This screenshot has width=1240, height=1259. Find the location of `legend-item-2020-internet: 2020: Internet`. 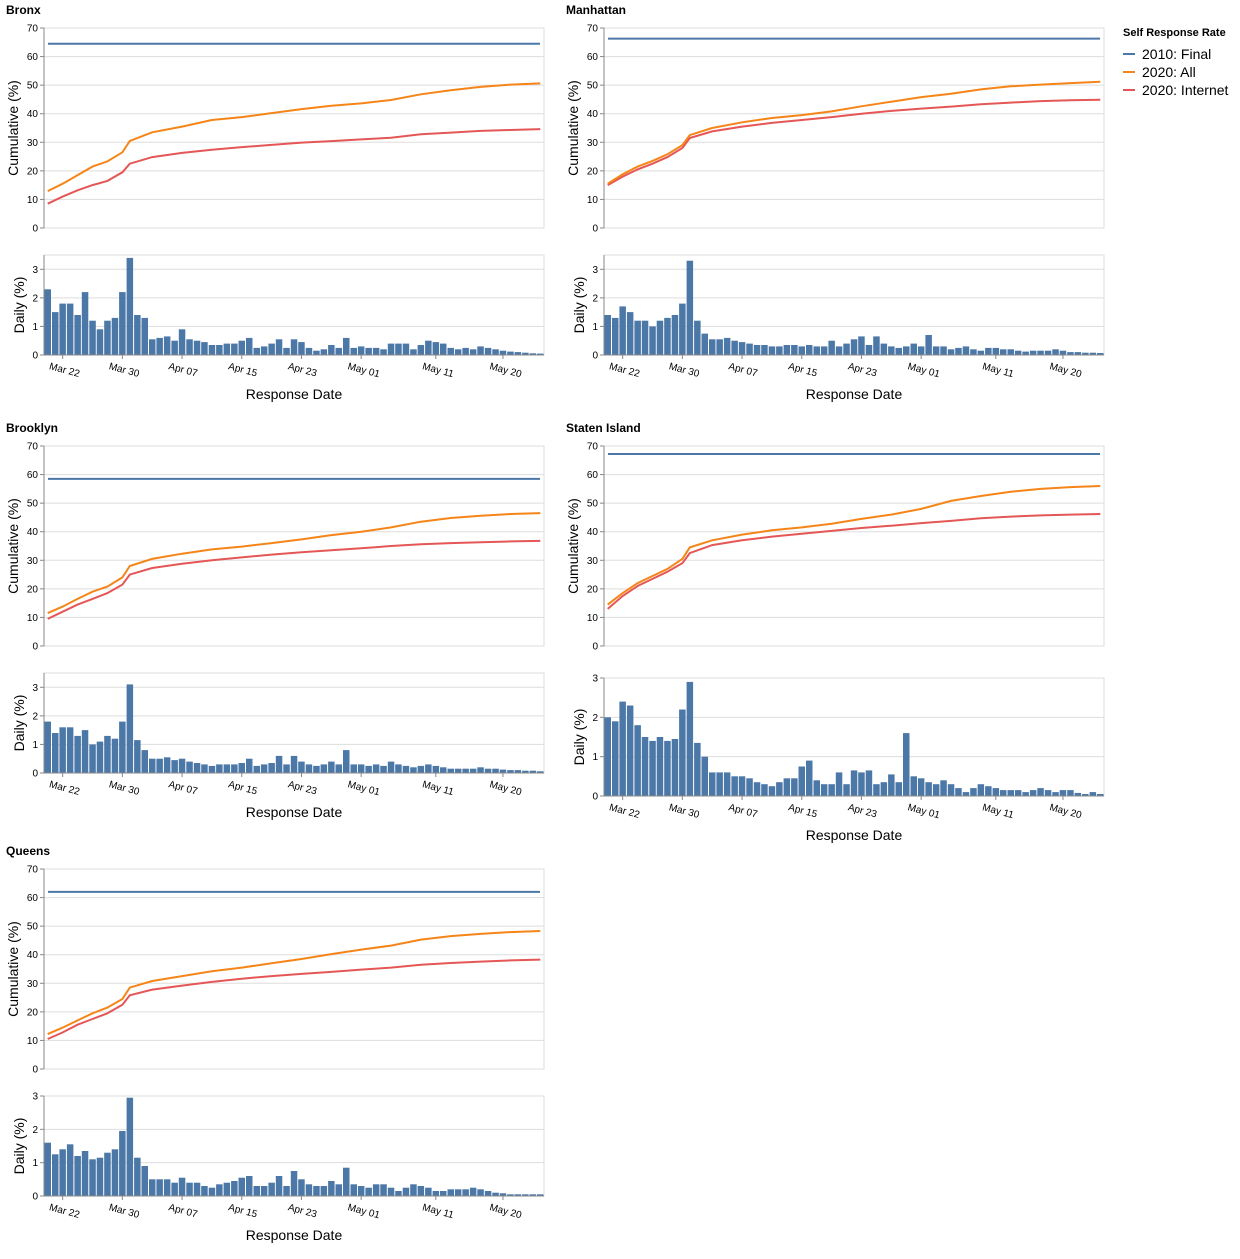

legend-item-2020-internet: 2020: Internet is located at coordinates (1175, 90).